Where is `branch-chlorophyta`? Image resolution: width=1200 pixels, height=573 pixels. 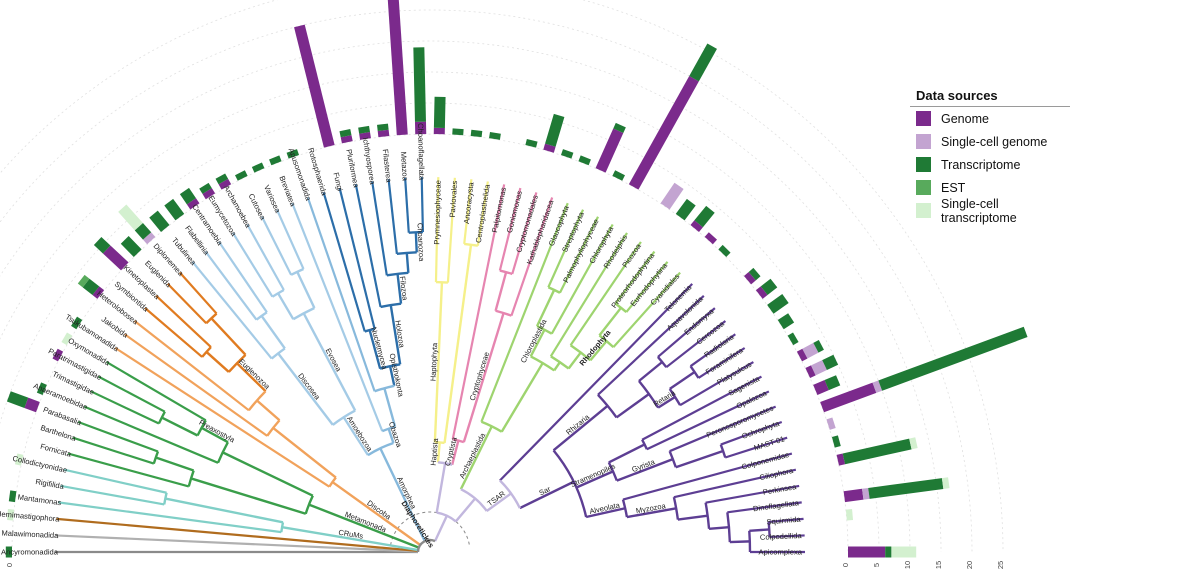
branch-chlorophyta is located at coordinates (582, 279).